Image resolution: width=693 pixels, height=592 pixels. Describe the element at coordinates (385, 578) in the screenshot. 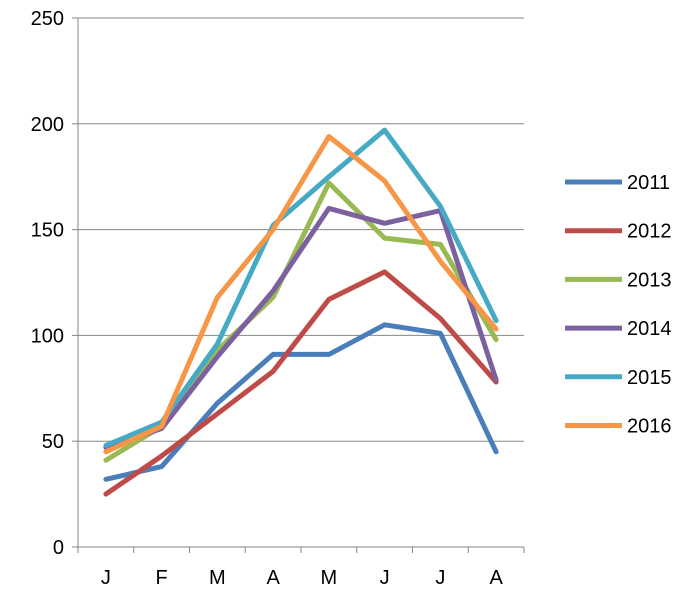

I see `x-tick-label-5: J` at that location.